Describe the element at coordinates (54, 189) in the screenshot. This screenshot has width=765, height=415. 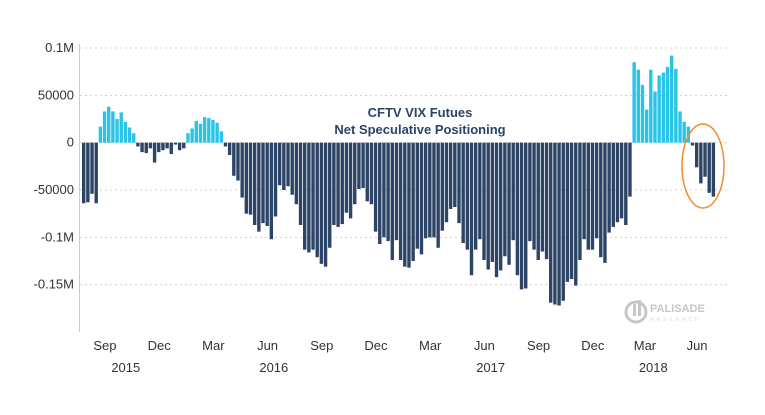
I see `y-tick-label: -50000` at that location.